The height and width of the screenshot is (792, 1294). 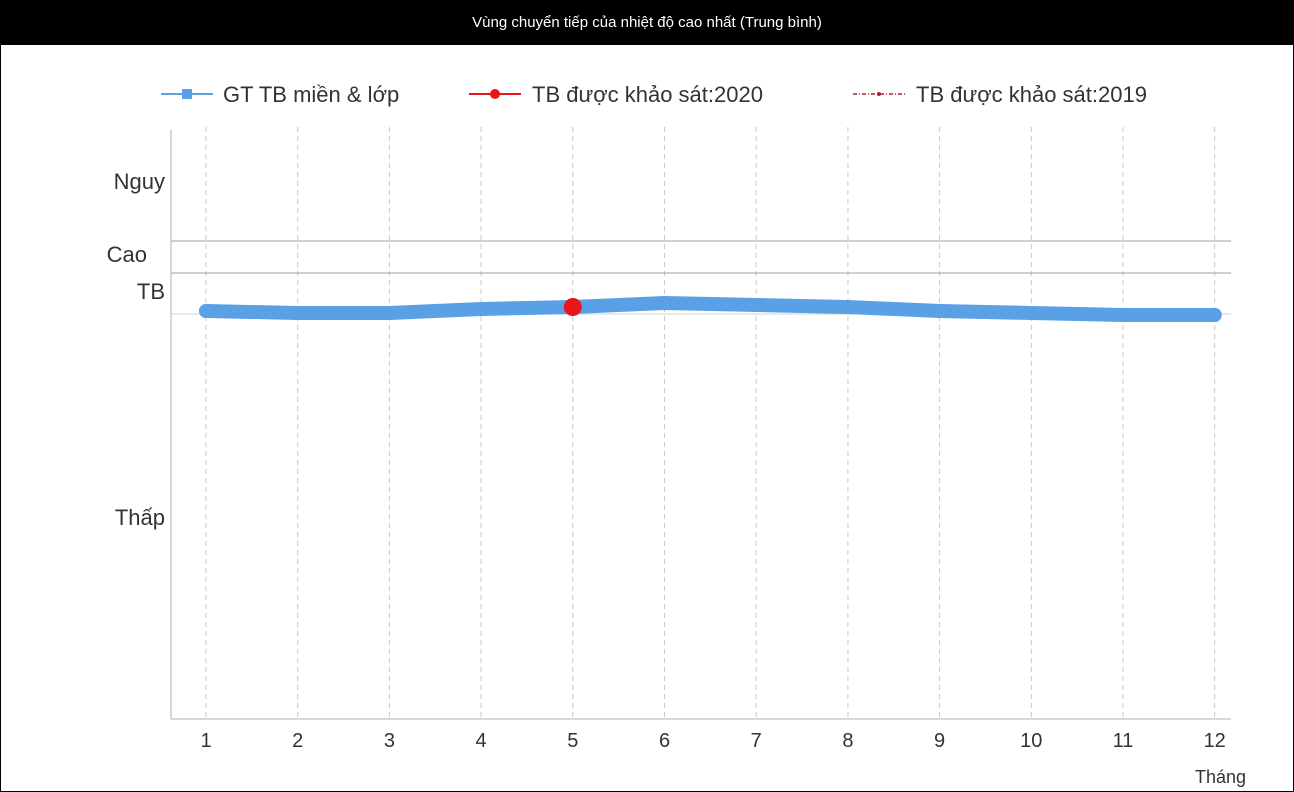 I want to click on x-tick-label: 8, so click(x=847, y=741).